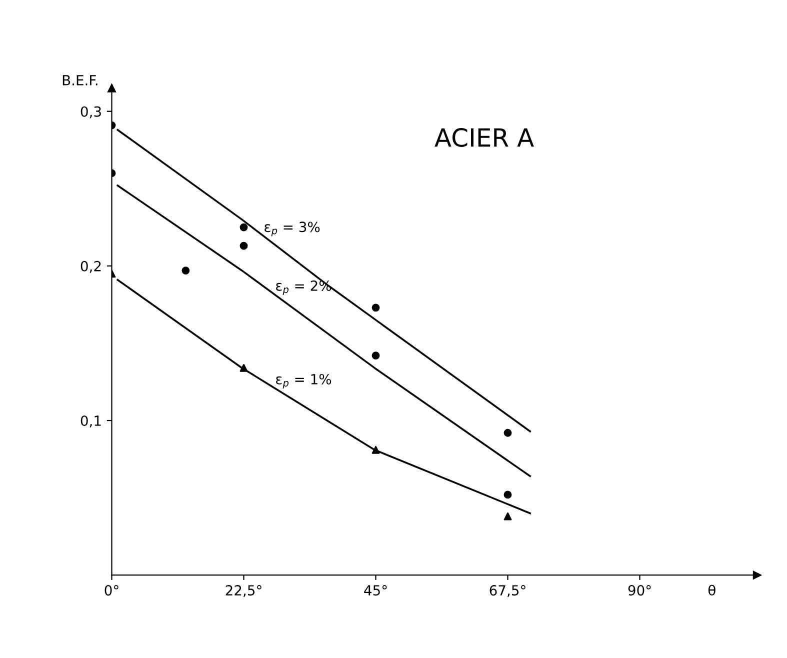 This screenshot has height=658, width=787. Describe the element at coordinates (80, 80) in the screenshot. I see `y-axis-title: B.E.F.` at that location.